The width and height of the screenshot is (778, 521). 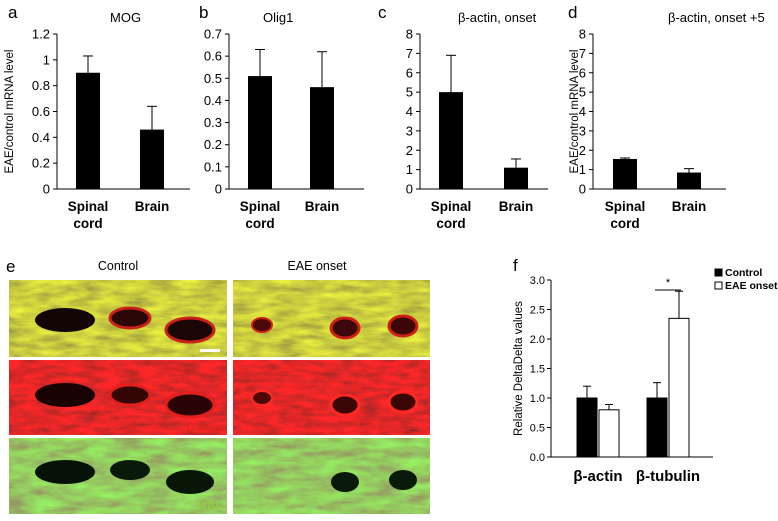 What do you see at coordinates (382, 12) in the screenshot?
I see `panel-letter-c: c` at bounding box center [382, 12].